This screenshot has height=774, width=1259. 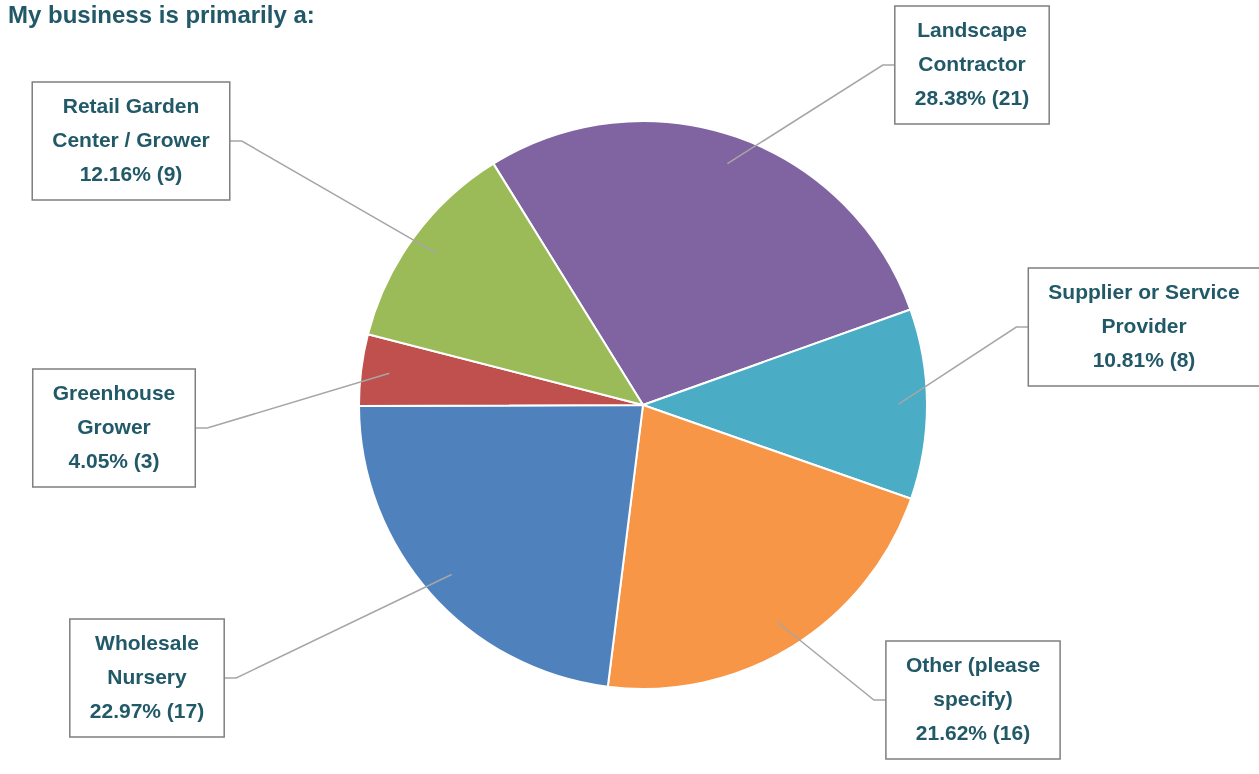 I want to click on chart-title: My business is primarily a:, so click(x=161, y=14).